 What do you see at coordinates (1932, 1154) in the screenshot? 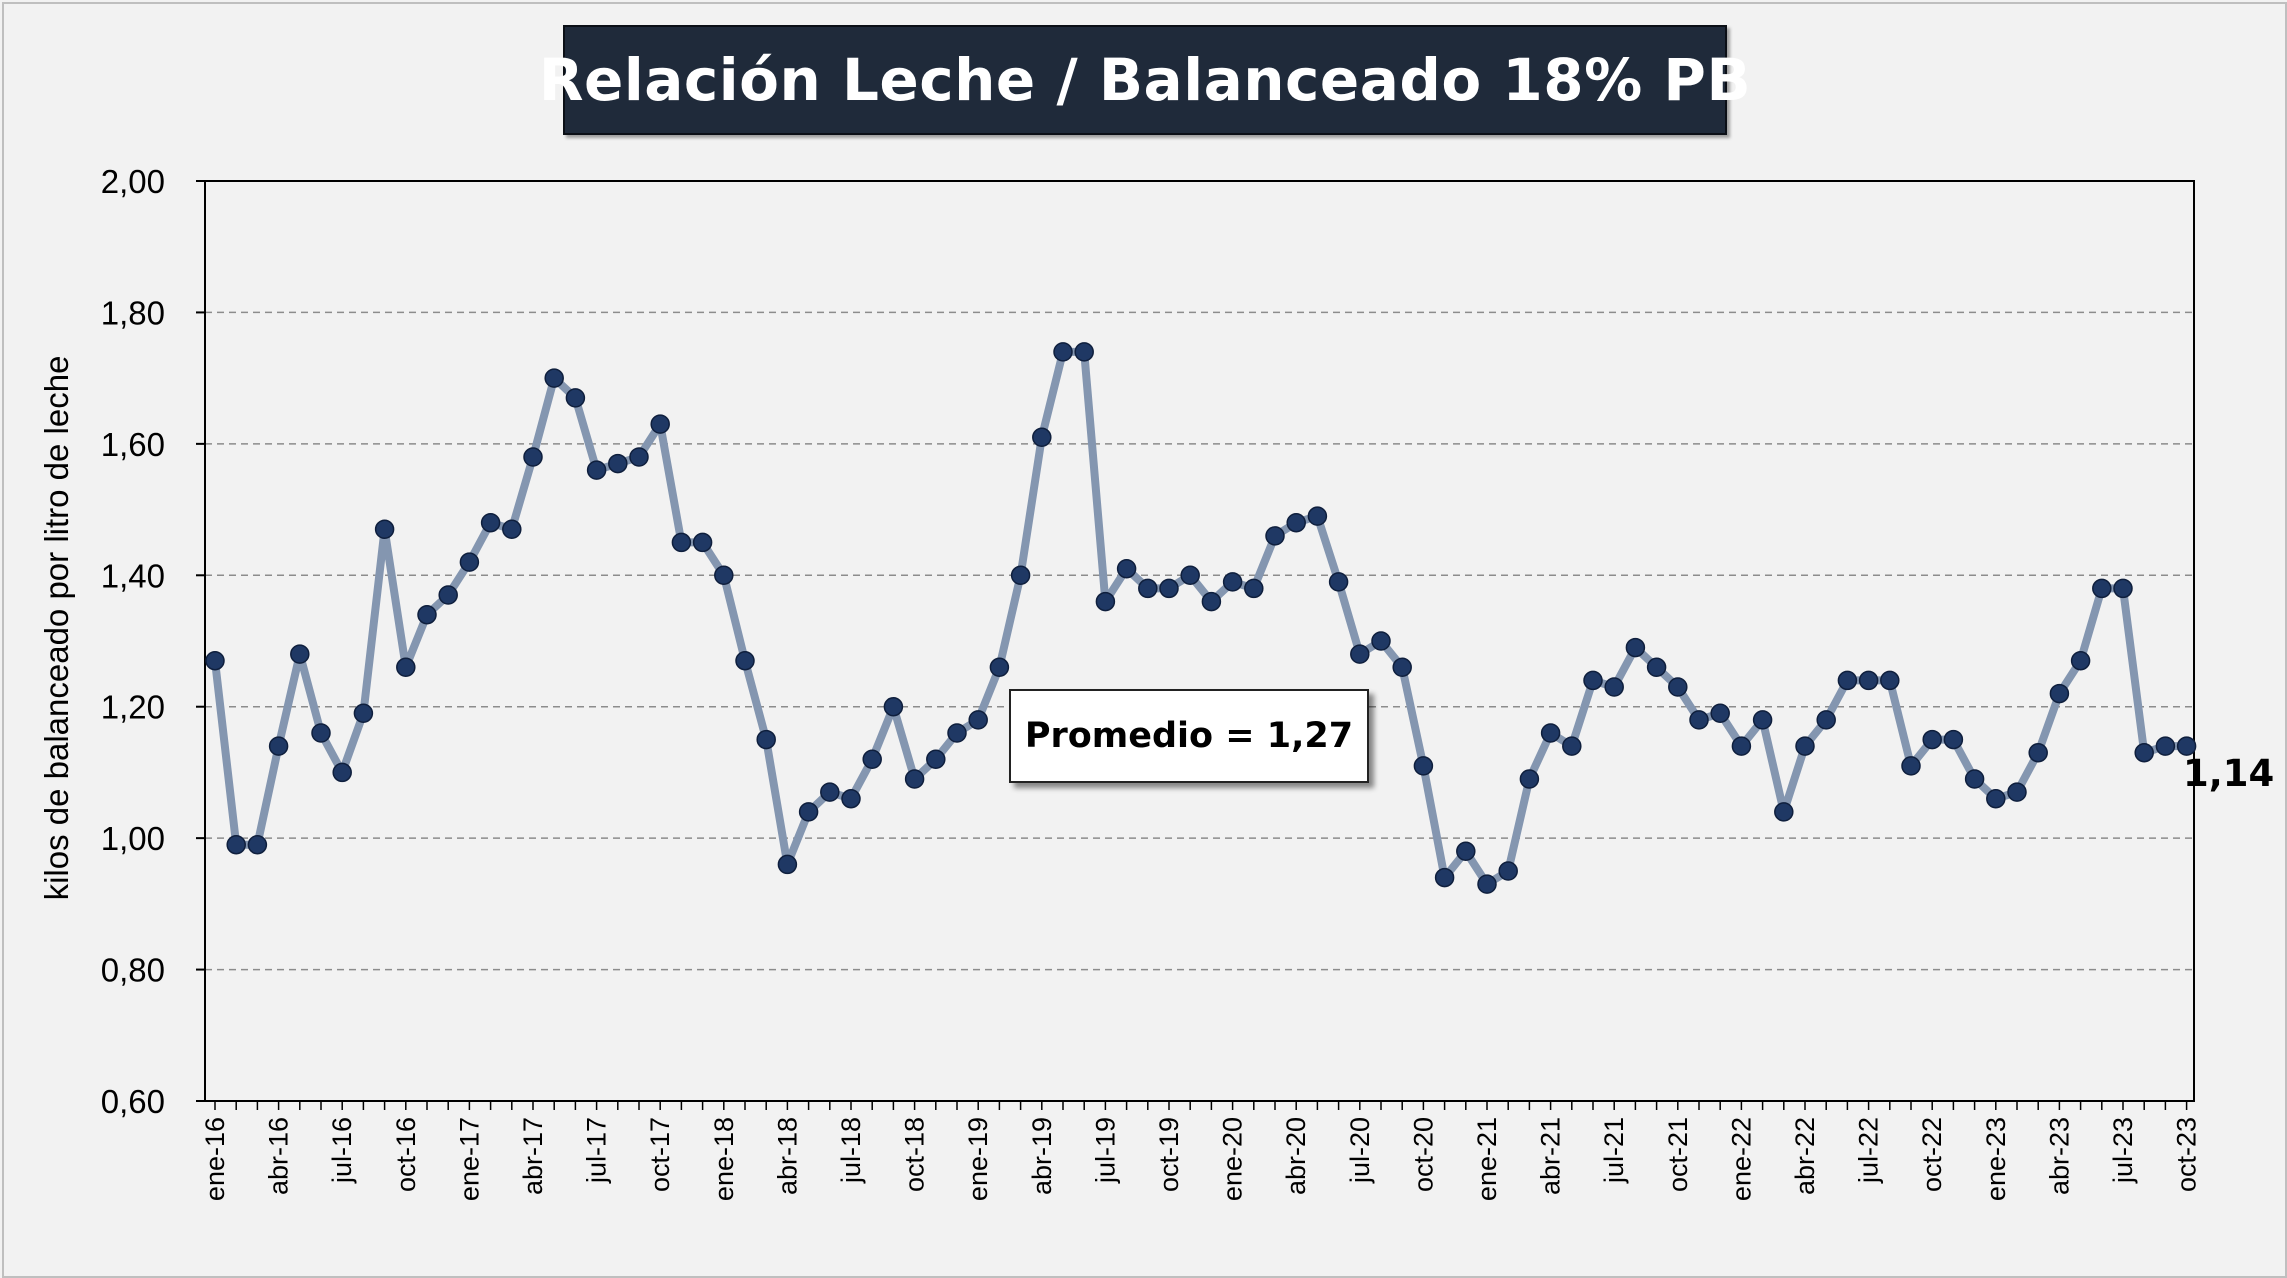
I see `x-tick-label: oct-22` at bounding box center [1932, 1154].